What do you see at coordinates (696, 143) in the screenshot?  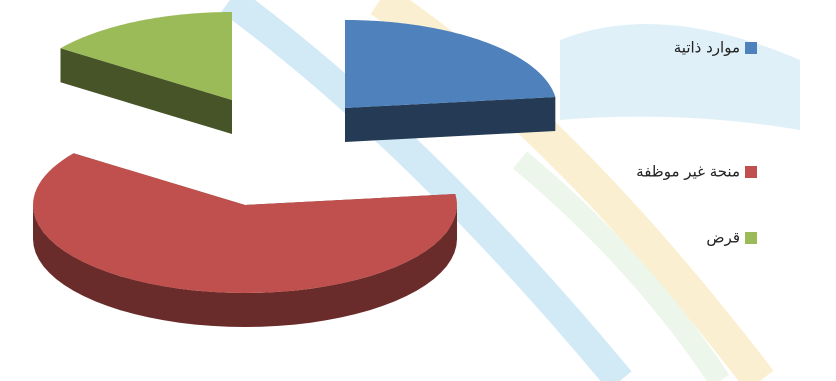 I see `legend: موارد ذاتية منحة غير موظفة قرض` at bounding box center [696, 143].